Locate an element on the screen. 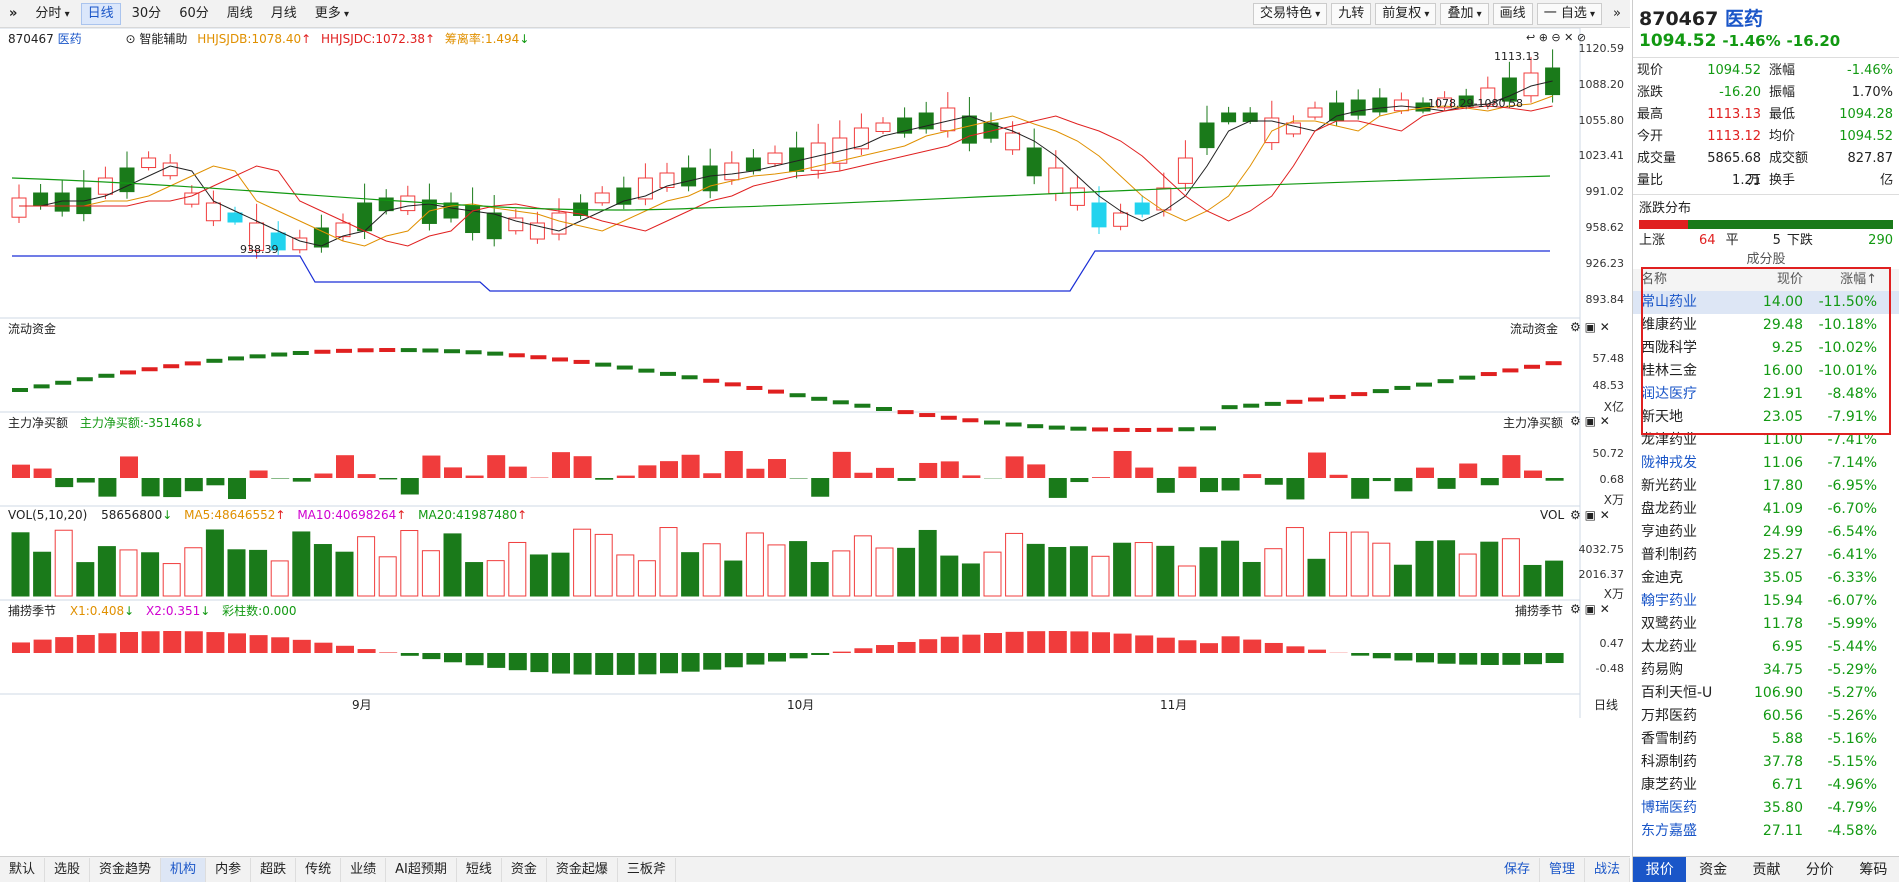  stock-name-cell: 百利天恒-U is located at coordinates (1688, 693).